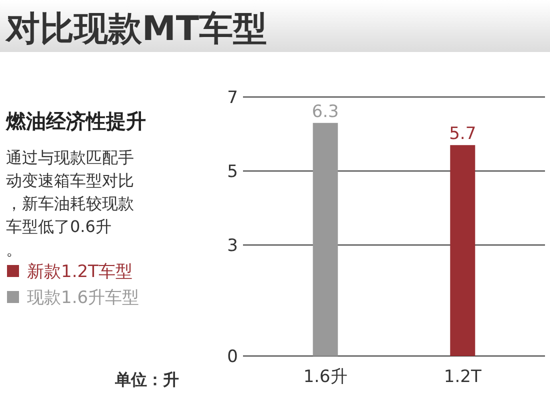  I want to click on legend-label: 现款1.6升车型, so click(83, 298).